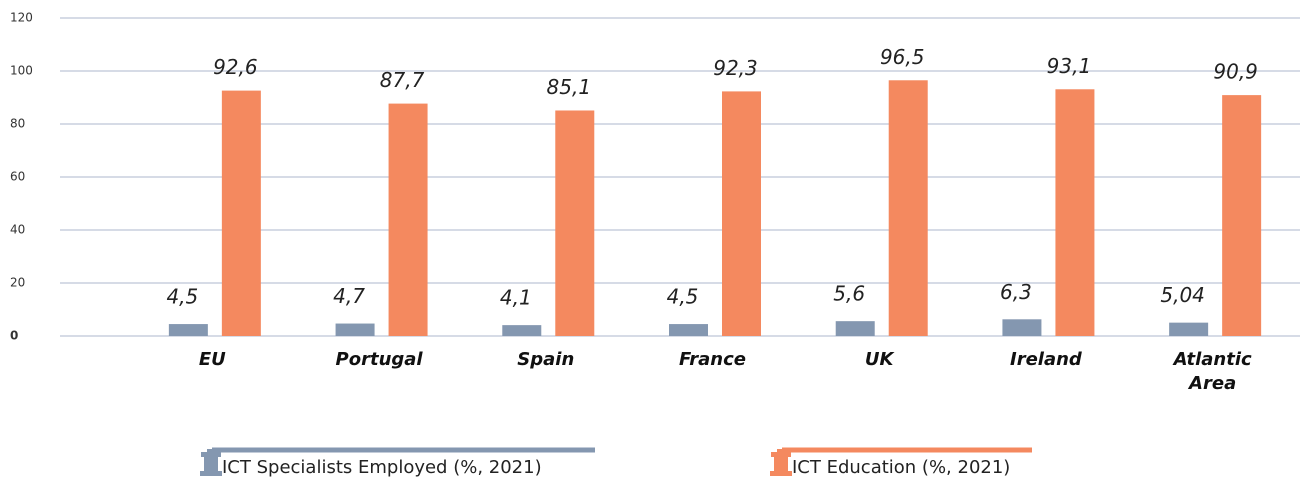 Image resolution: width=1309 pixels, height=479 pixels. Describe the element at coordinates (712, 359) in the screenshot. I see `x-tick-label: France` at that location.